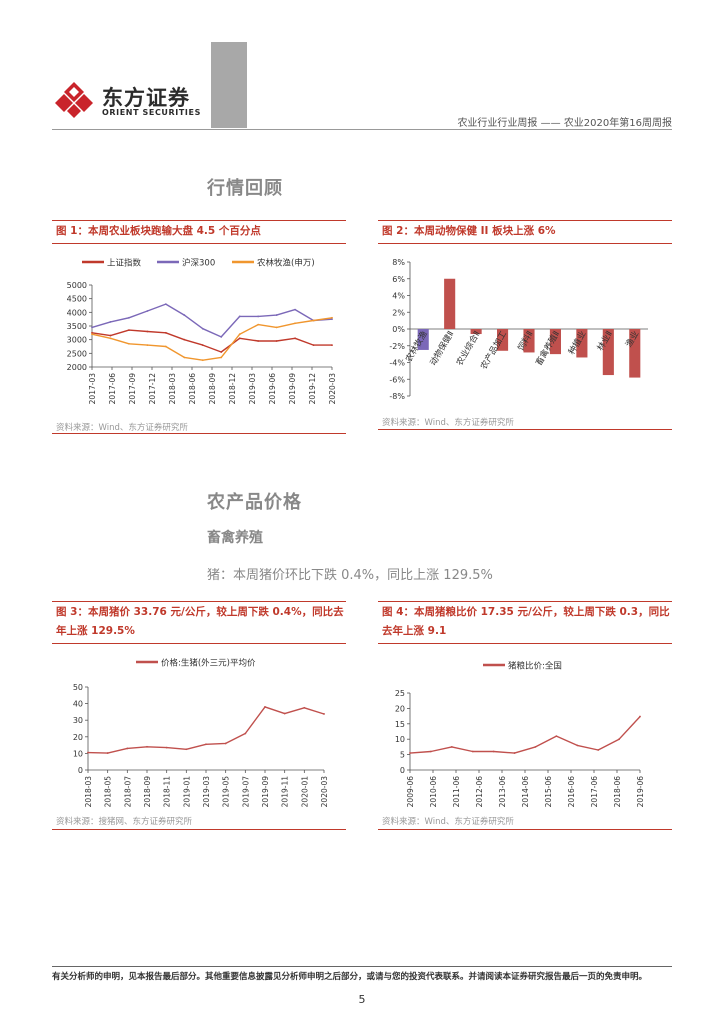 The image size is (724, 1024). What do you see at coordinates (77, 312) in the screenshot?
I see `fig1-y-tick-label: 4000` at bounding box center [77, 312].